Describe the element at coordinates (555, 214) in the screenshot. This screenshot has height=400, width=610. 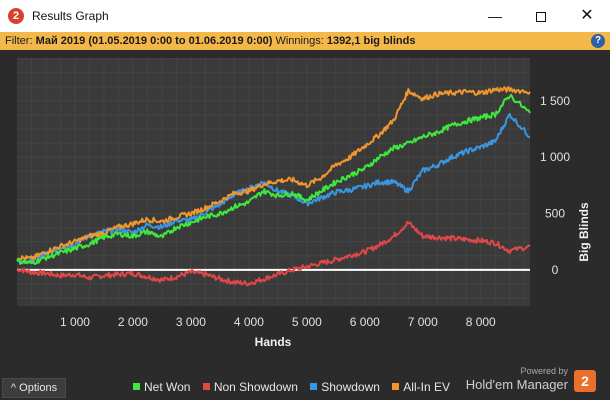
I see `y-tick-label: 500` at that location.